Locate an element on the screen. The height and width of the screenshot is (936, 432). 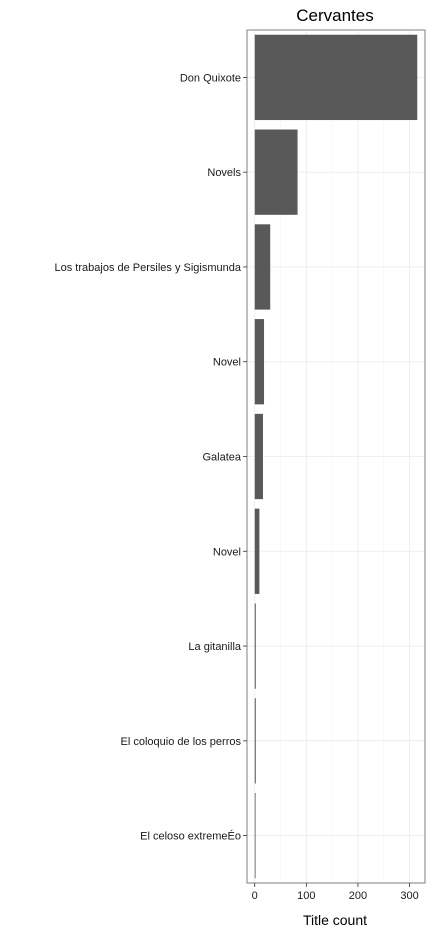
x-tick-label: 100 is located at coordinates (306, 896).